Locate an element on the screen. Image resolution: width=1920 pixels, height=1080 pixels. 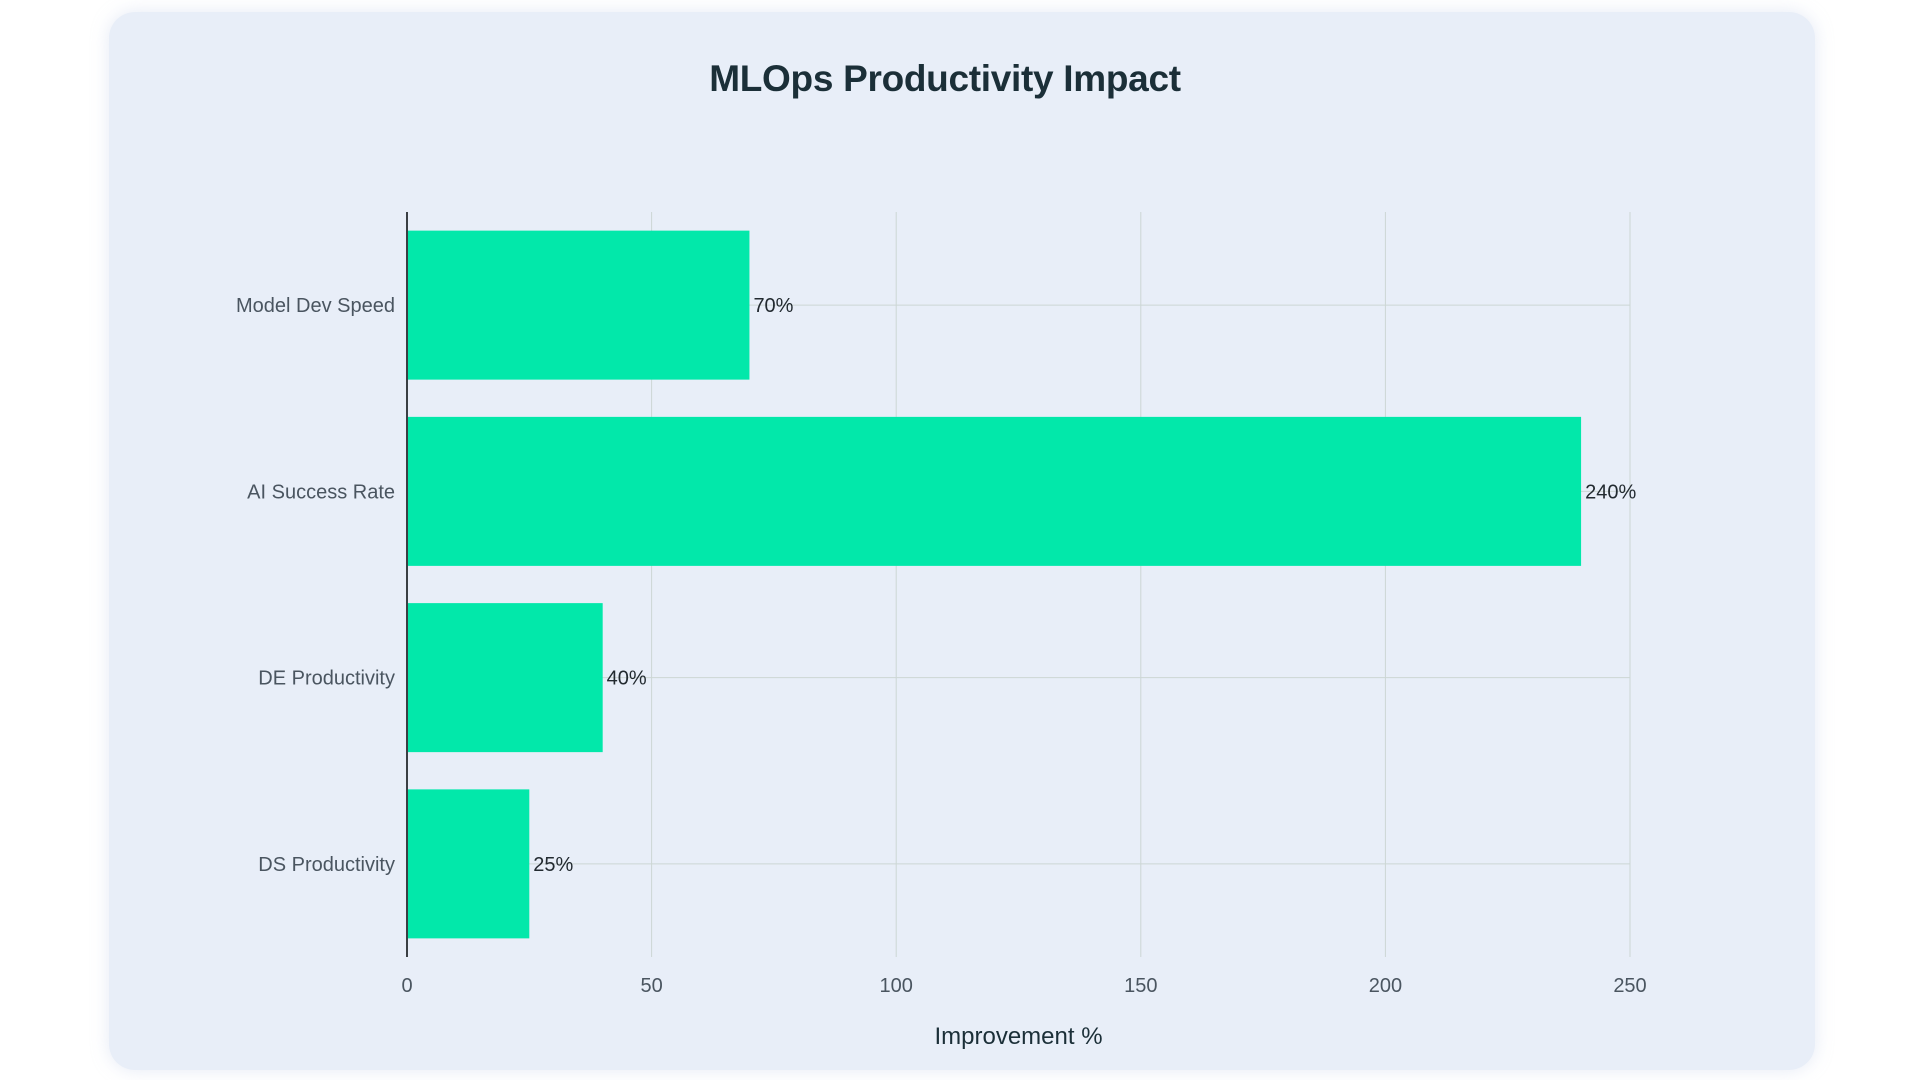
x-tick-label: 50 is located at coordinates (651, 986).